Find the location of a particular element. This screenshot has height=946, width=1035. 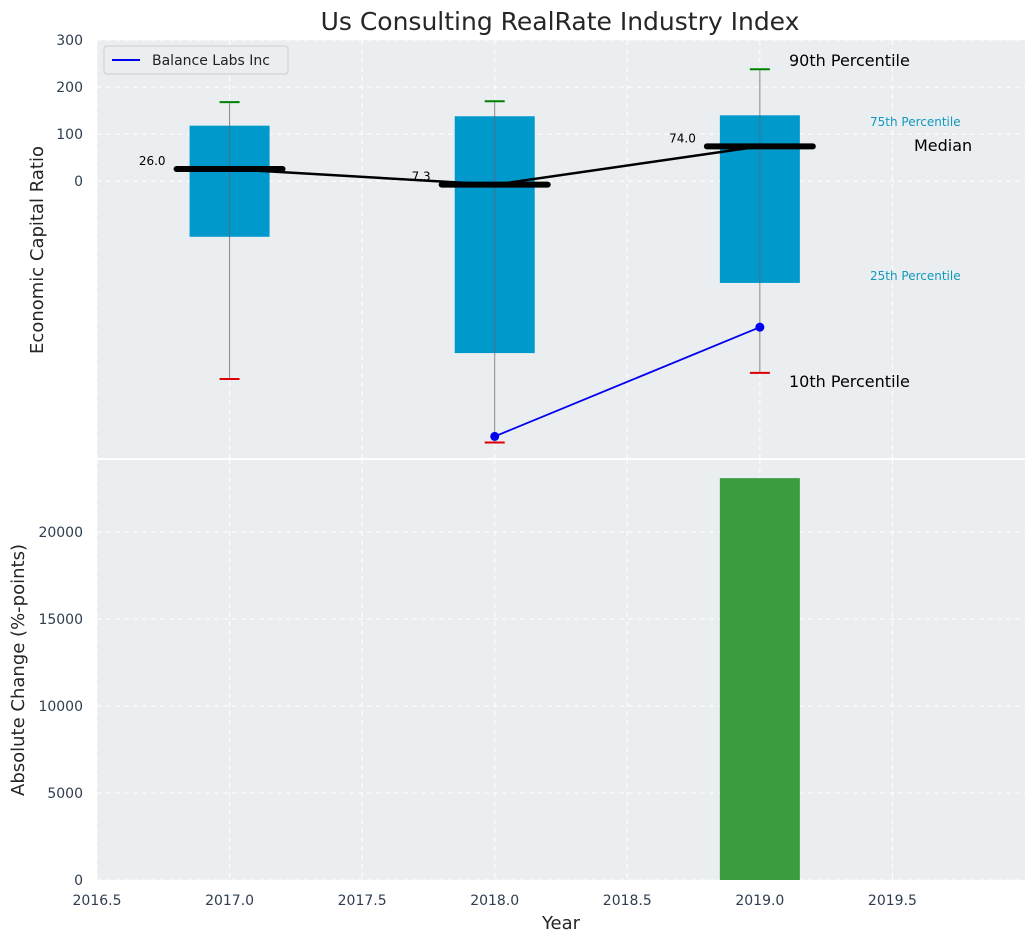

bottom-ytick-label: 20000 is located at coordinates (60, 533).